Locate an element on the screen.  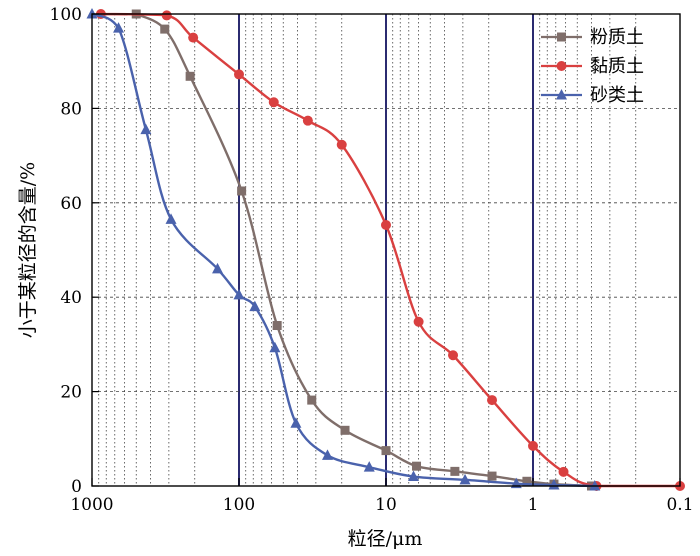
y-tick-label: 60 is located at coordinates (71, 204).